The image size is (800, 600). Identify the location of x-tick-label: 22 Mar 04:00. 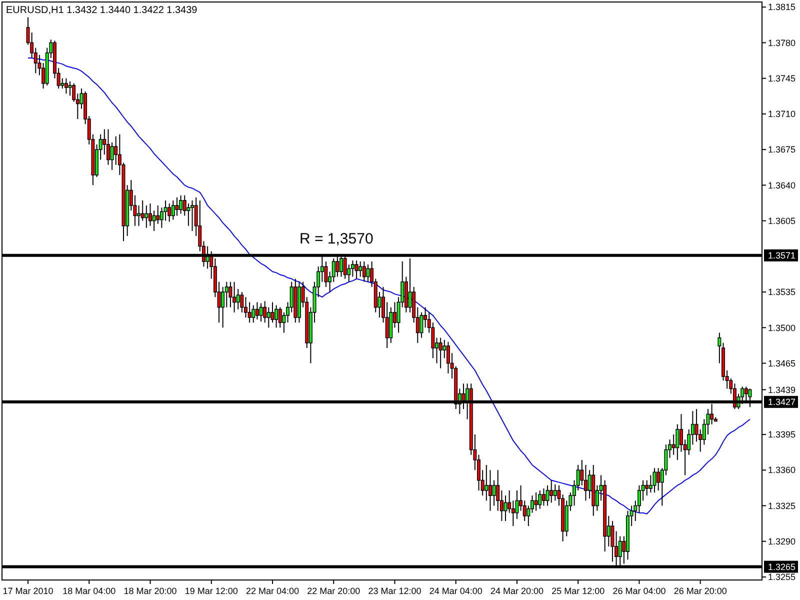
(273, 591).